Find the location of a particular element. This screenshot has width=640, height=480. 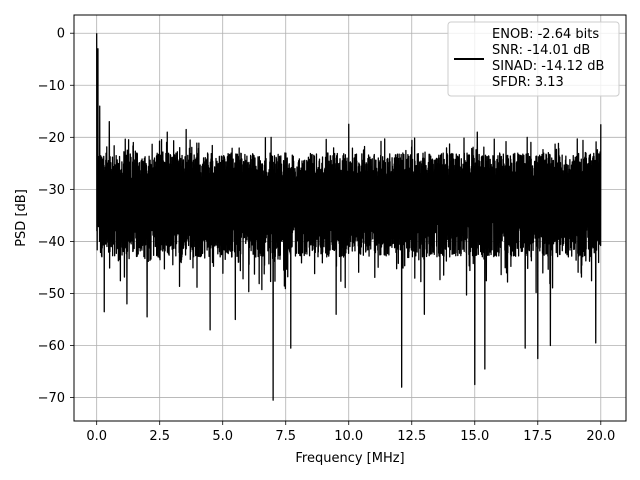

y-tick-label: −60 is located at coordinates (51, 346).